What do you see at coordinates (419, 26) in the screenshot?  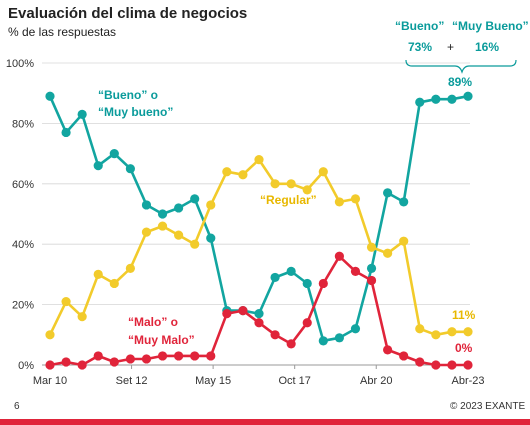 I see `breakdown-bueno-label: “Bueno”` at bounding box center [419, 26].